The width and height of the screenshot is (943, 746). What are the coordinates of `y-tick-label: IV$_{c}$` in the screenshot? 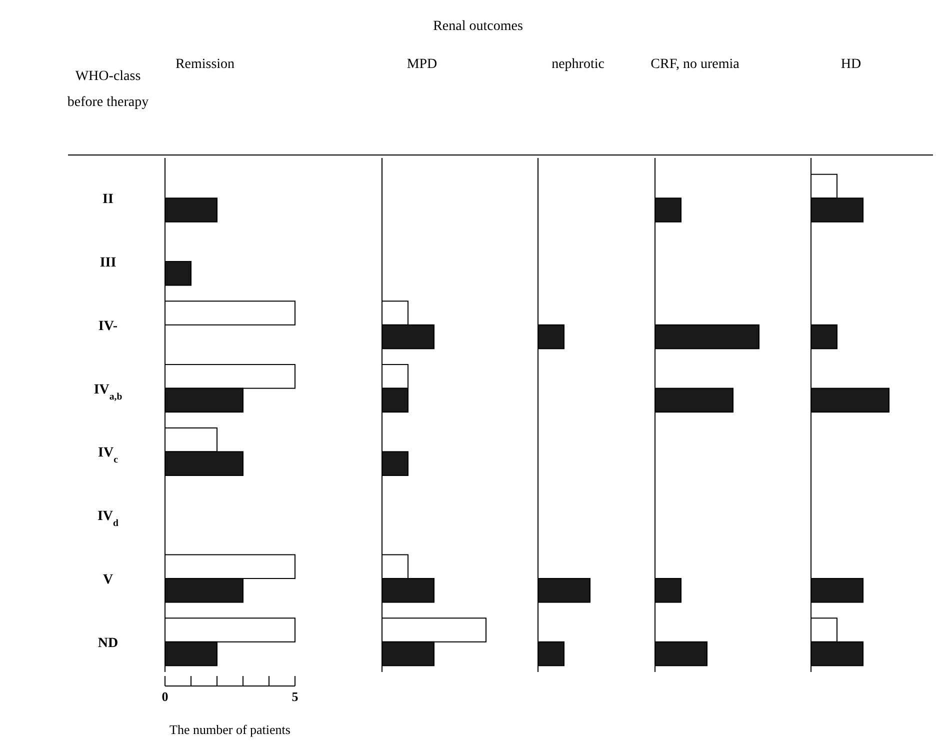 It's located at (108, 456).